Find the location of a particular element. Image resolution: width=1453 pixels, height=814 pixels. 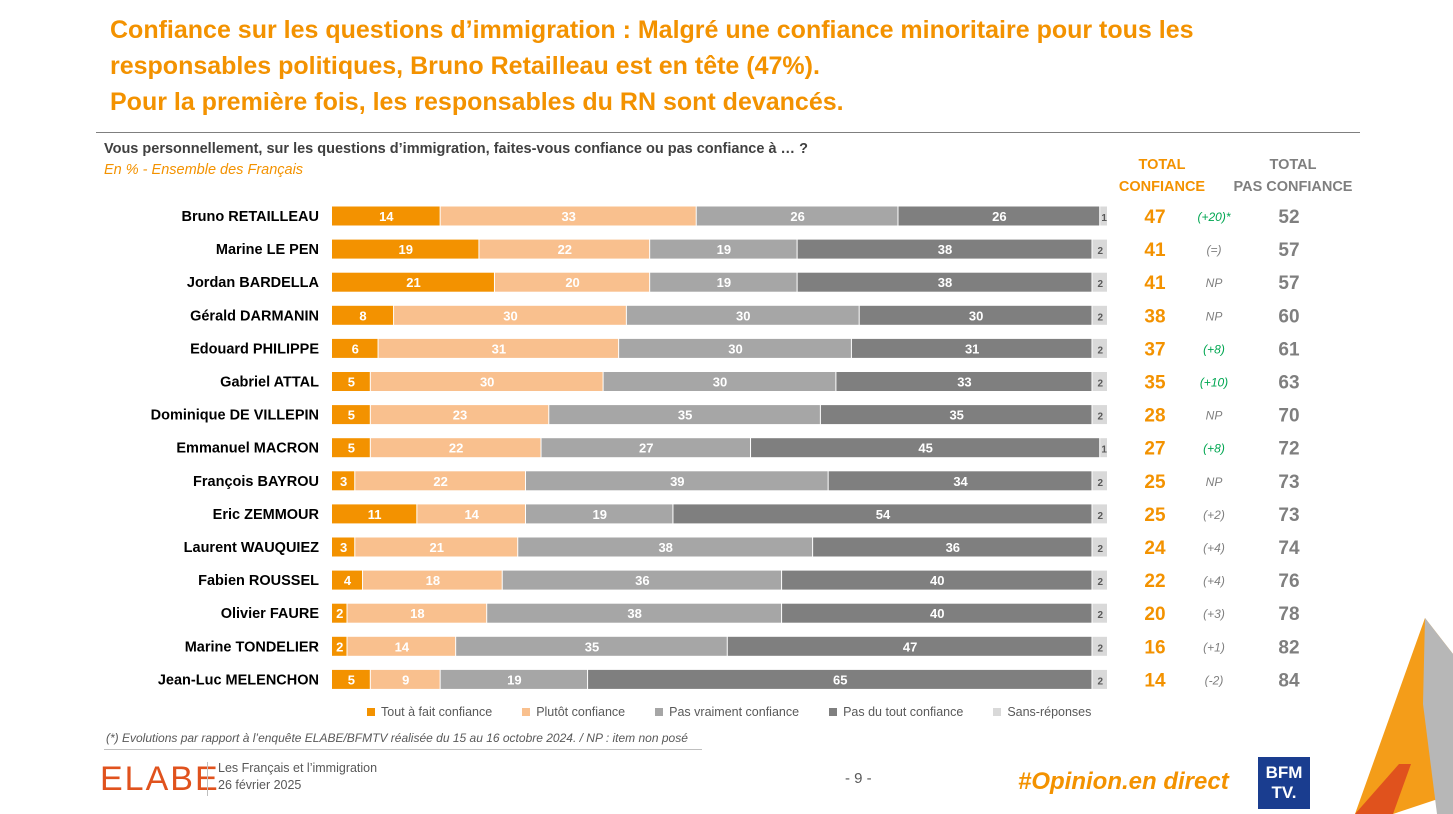

data-label-plutot: 18 is located at coordinates (433, 580).